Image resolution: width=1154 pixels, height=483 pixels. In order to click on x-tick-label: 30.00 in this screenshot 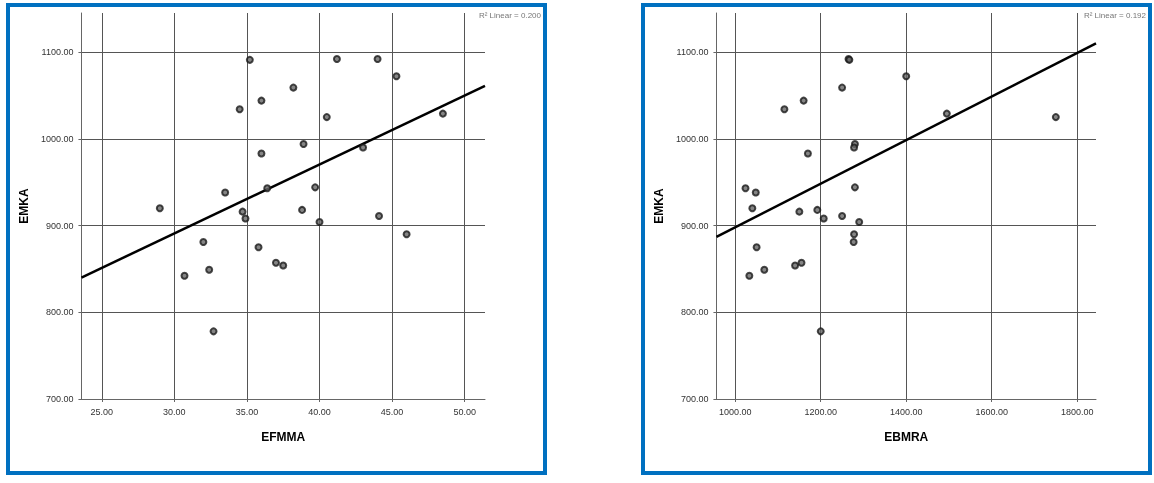, I will do `click(174, 411)`.